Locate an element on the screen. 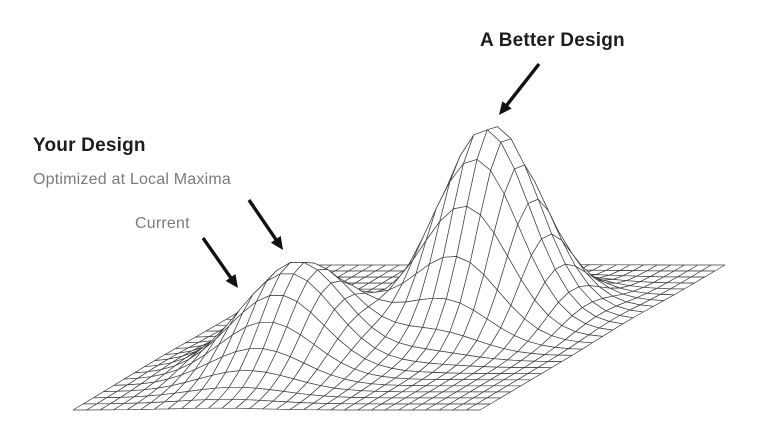  arrow-current is located at coordinates (219, 263).